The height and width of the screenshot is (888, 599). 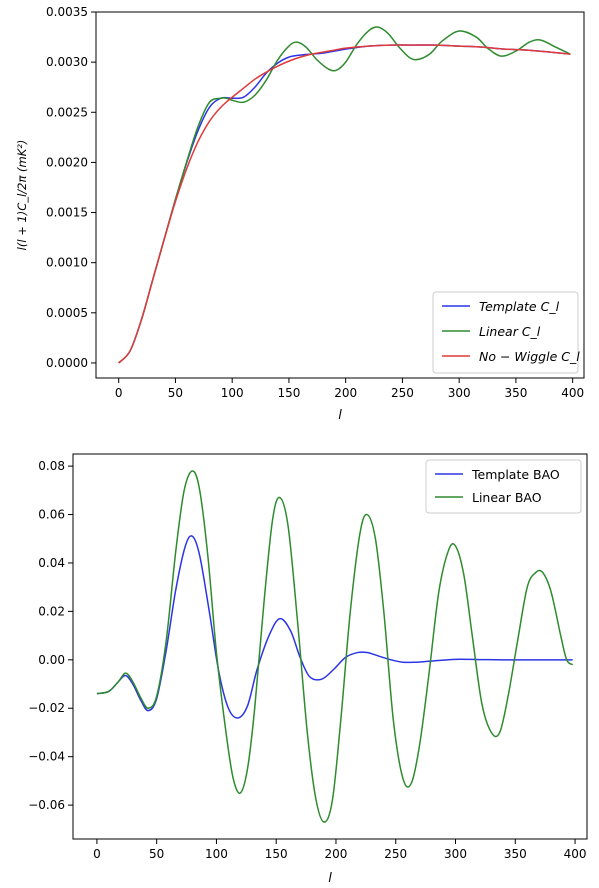 I want to click on bottom-x-tick-label: 50, so click(x=156, y=854).